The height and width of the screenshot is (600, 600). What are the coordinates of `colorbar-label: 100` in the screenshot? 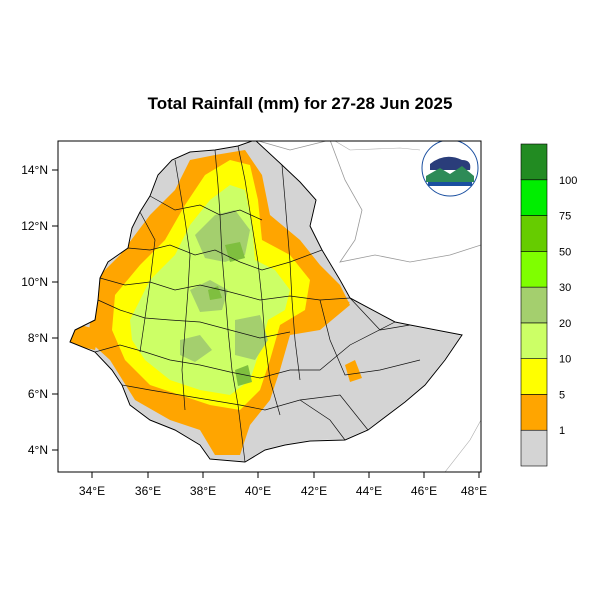 It's located at (568, 181).